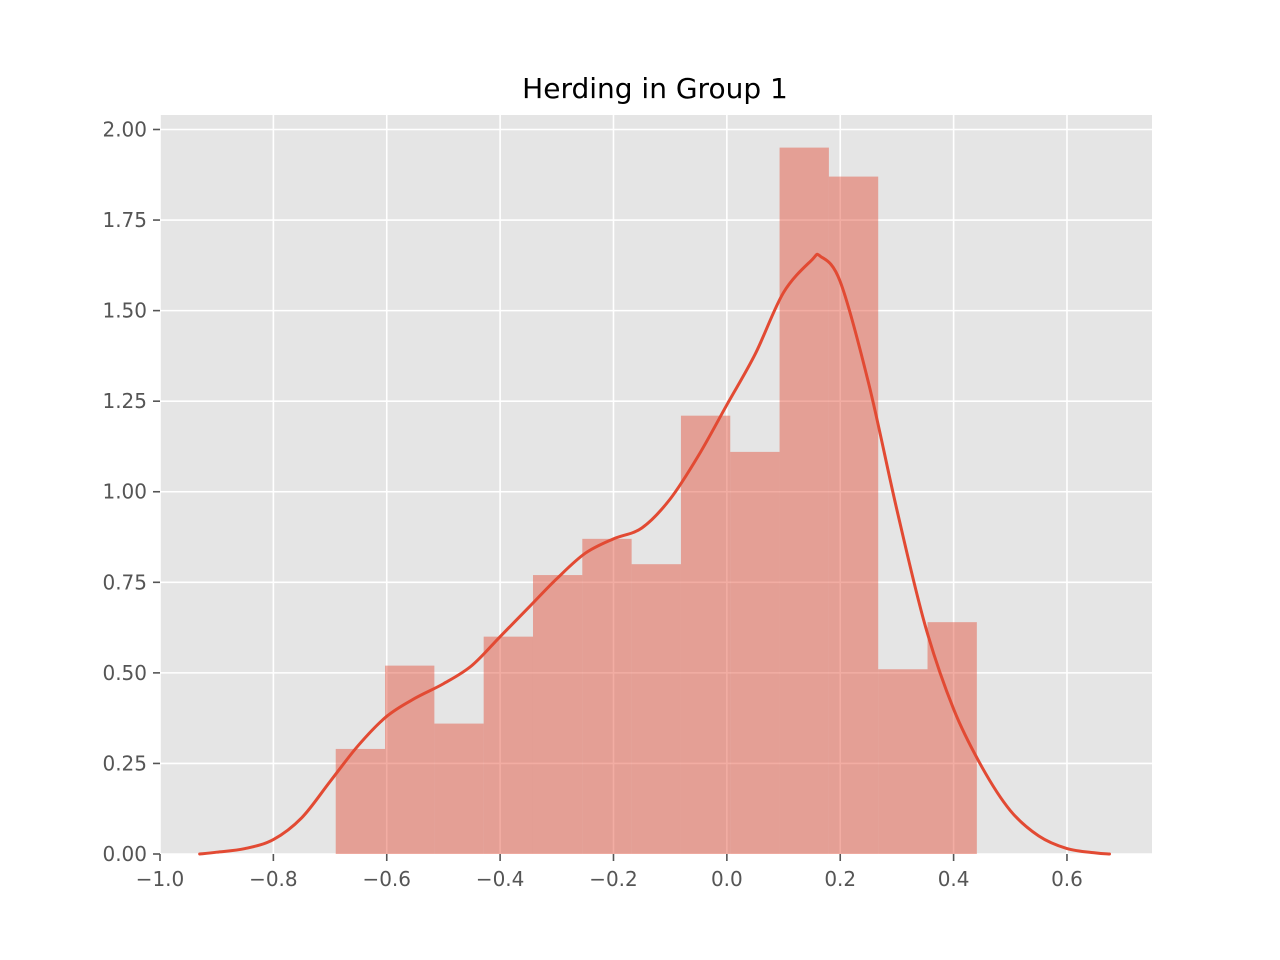 The height and width of the screenshot is (960, 1280). Describe the element at coordinates (954, 879) in the screenshot. I see `x-tick-label: 0.4` at that location.